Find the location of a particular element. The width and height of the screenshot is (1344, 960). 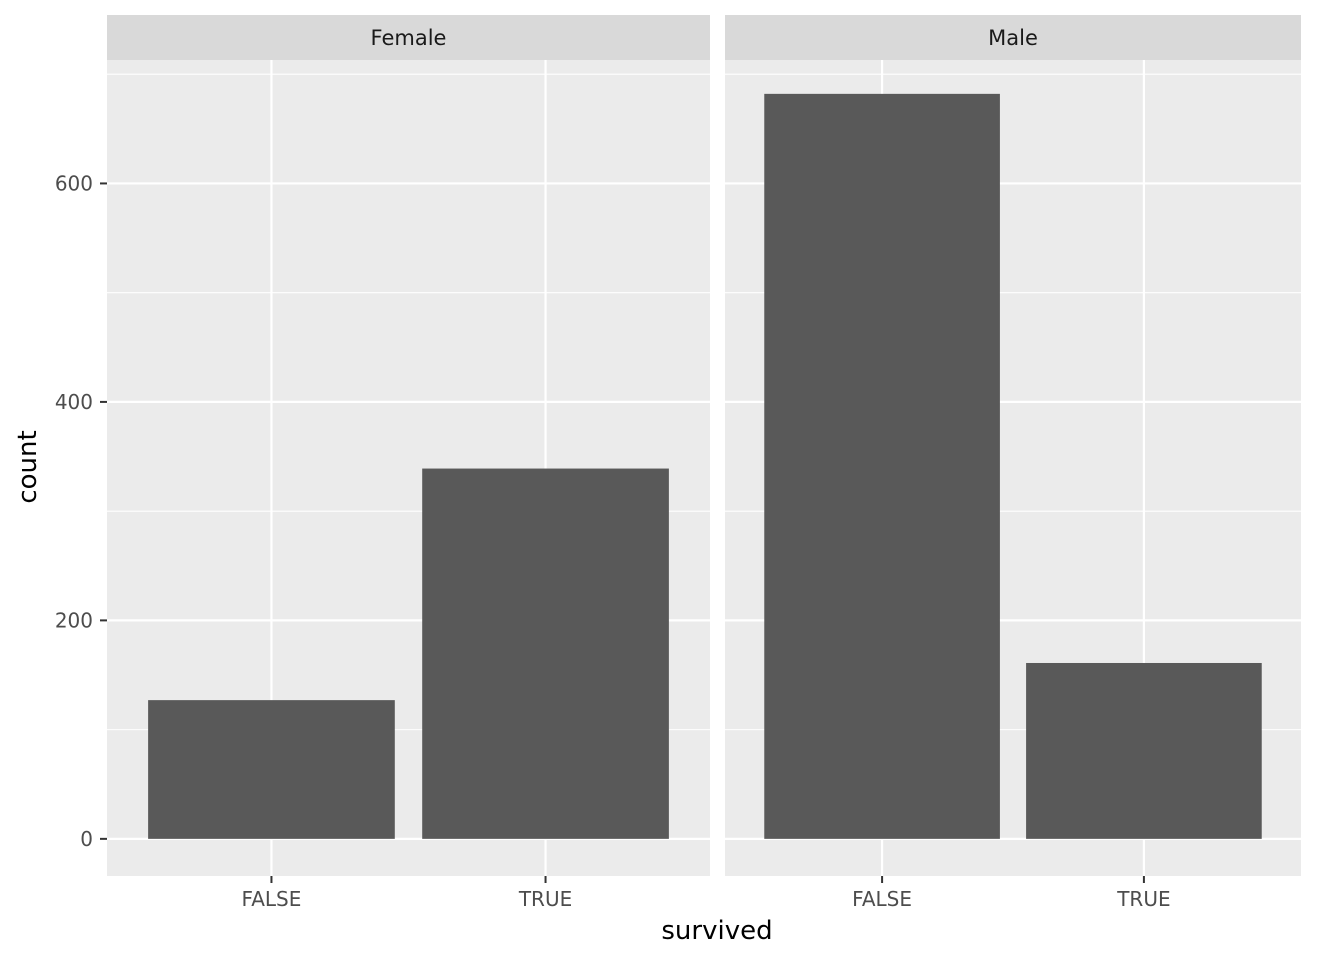

facet-strip-label: Male is located at coordinates (1013, 38).